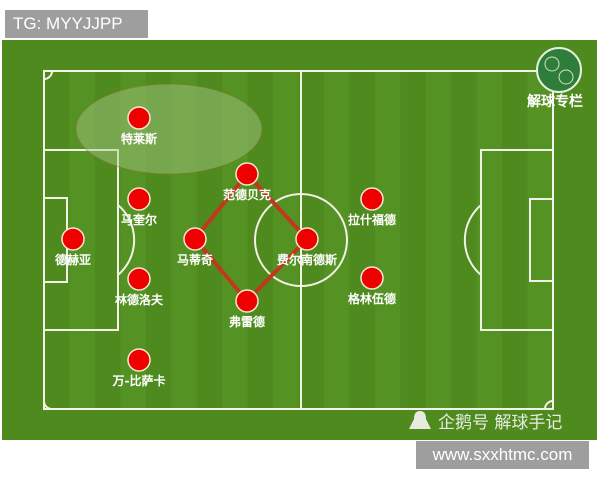  Describe the element at coordinates (372, 219) in the screenshot. I see `player-name: 拉什福德` at that location.